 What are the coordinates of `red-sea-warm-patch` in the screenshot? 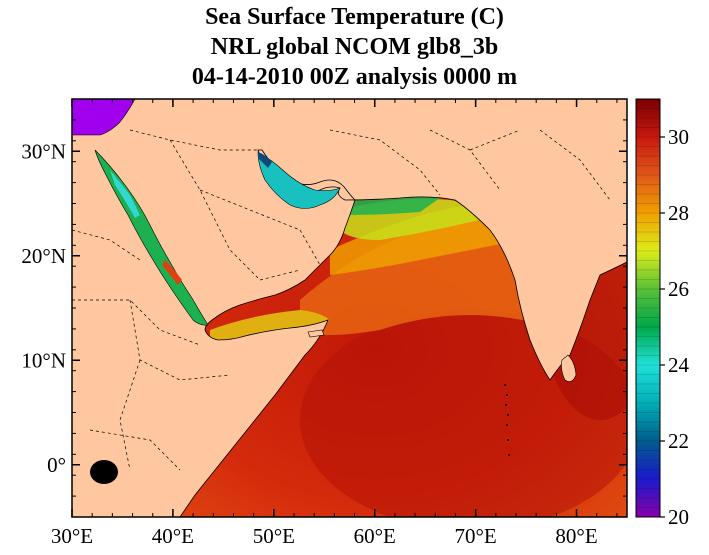 It's located at (172, 272).